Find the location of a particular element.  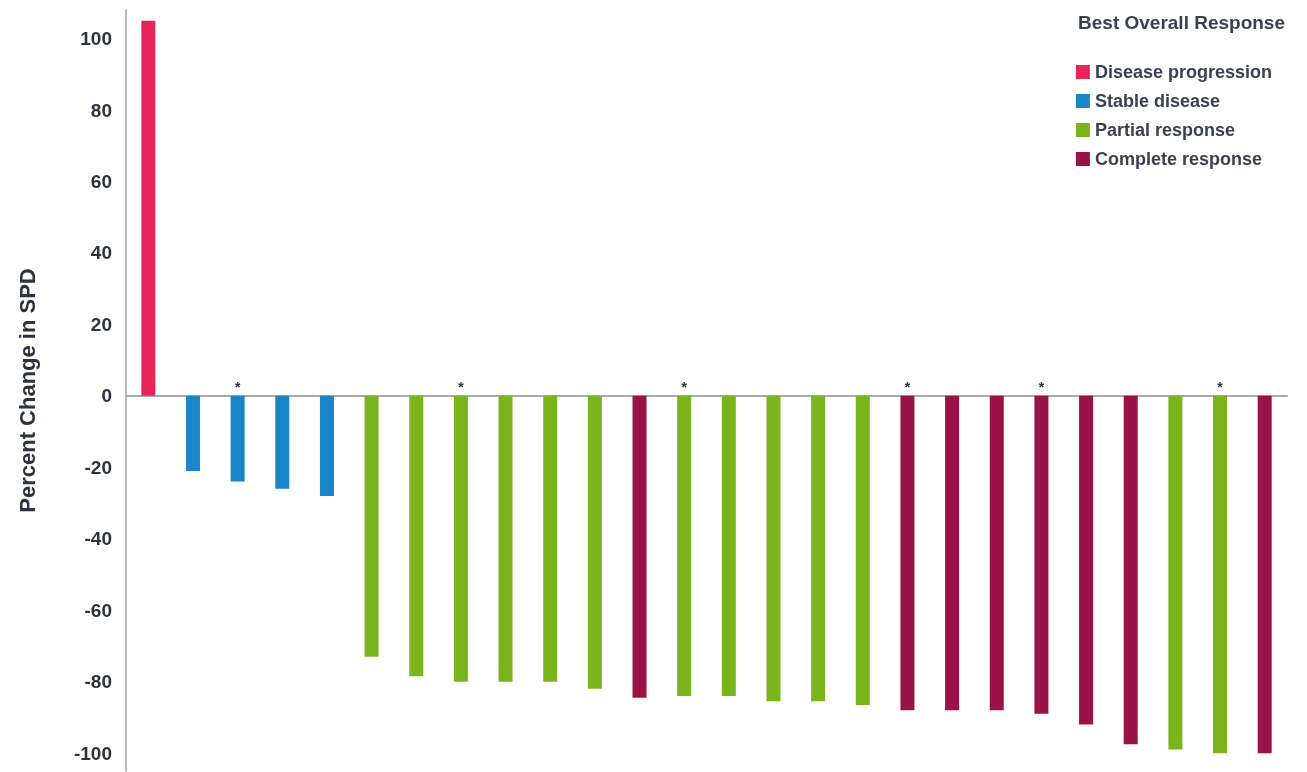

y-tick-label: -80 is located at coordinates (98, 682).